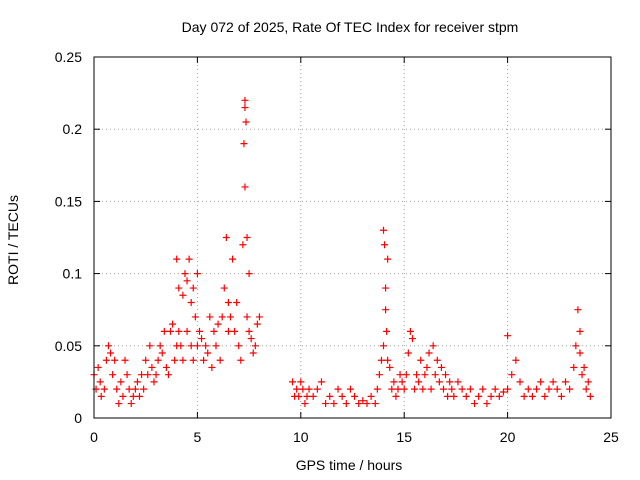 The width and height of the screenshot is (640, 480). Describe the element at coordinates (73, 274) in the screenshot. I see `y-tick-label: 0.1` at that location.